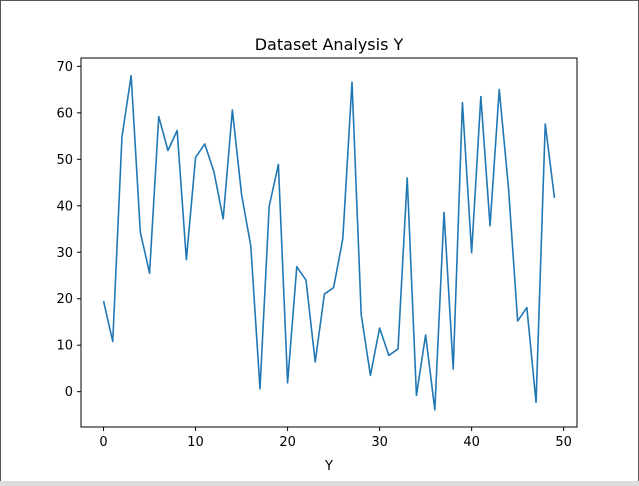 Image resolution: width=639 pixels, height=486 pixels. What do you see at coordinates (64, 160) in the screenshot?
I see `y-tick-label: 50` at bounding box center [64, 160].